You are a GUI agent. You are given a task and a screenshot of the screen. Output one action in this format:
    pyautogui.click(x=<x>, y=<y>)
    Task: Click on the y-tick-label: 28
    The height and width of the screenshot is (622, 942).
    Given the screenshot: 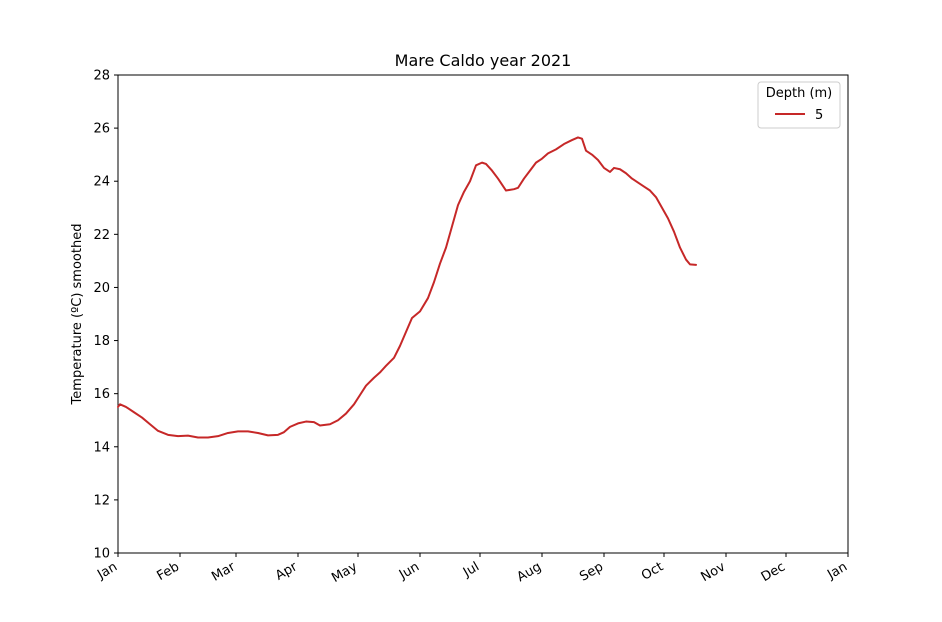 What is the action you would take?
    pyautogui.click(x=101, y=76)
    